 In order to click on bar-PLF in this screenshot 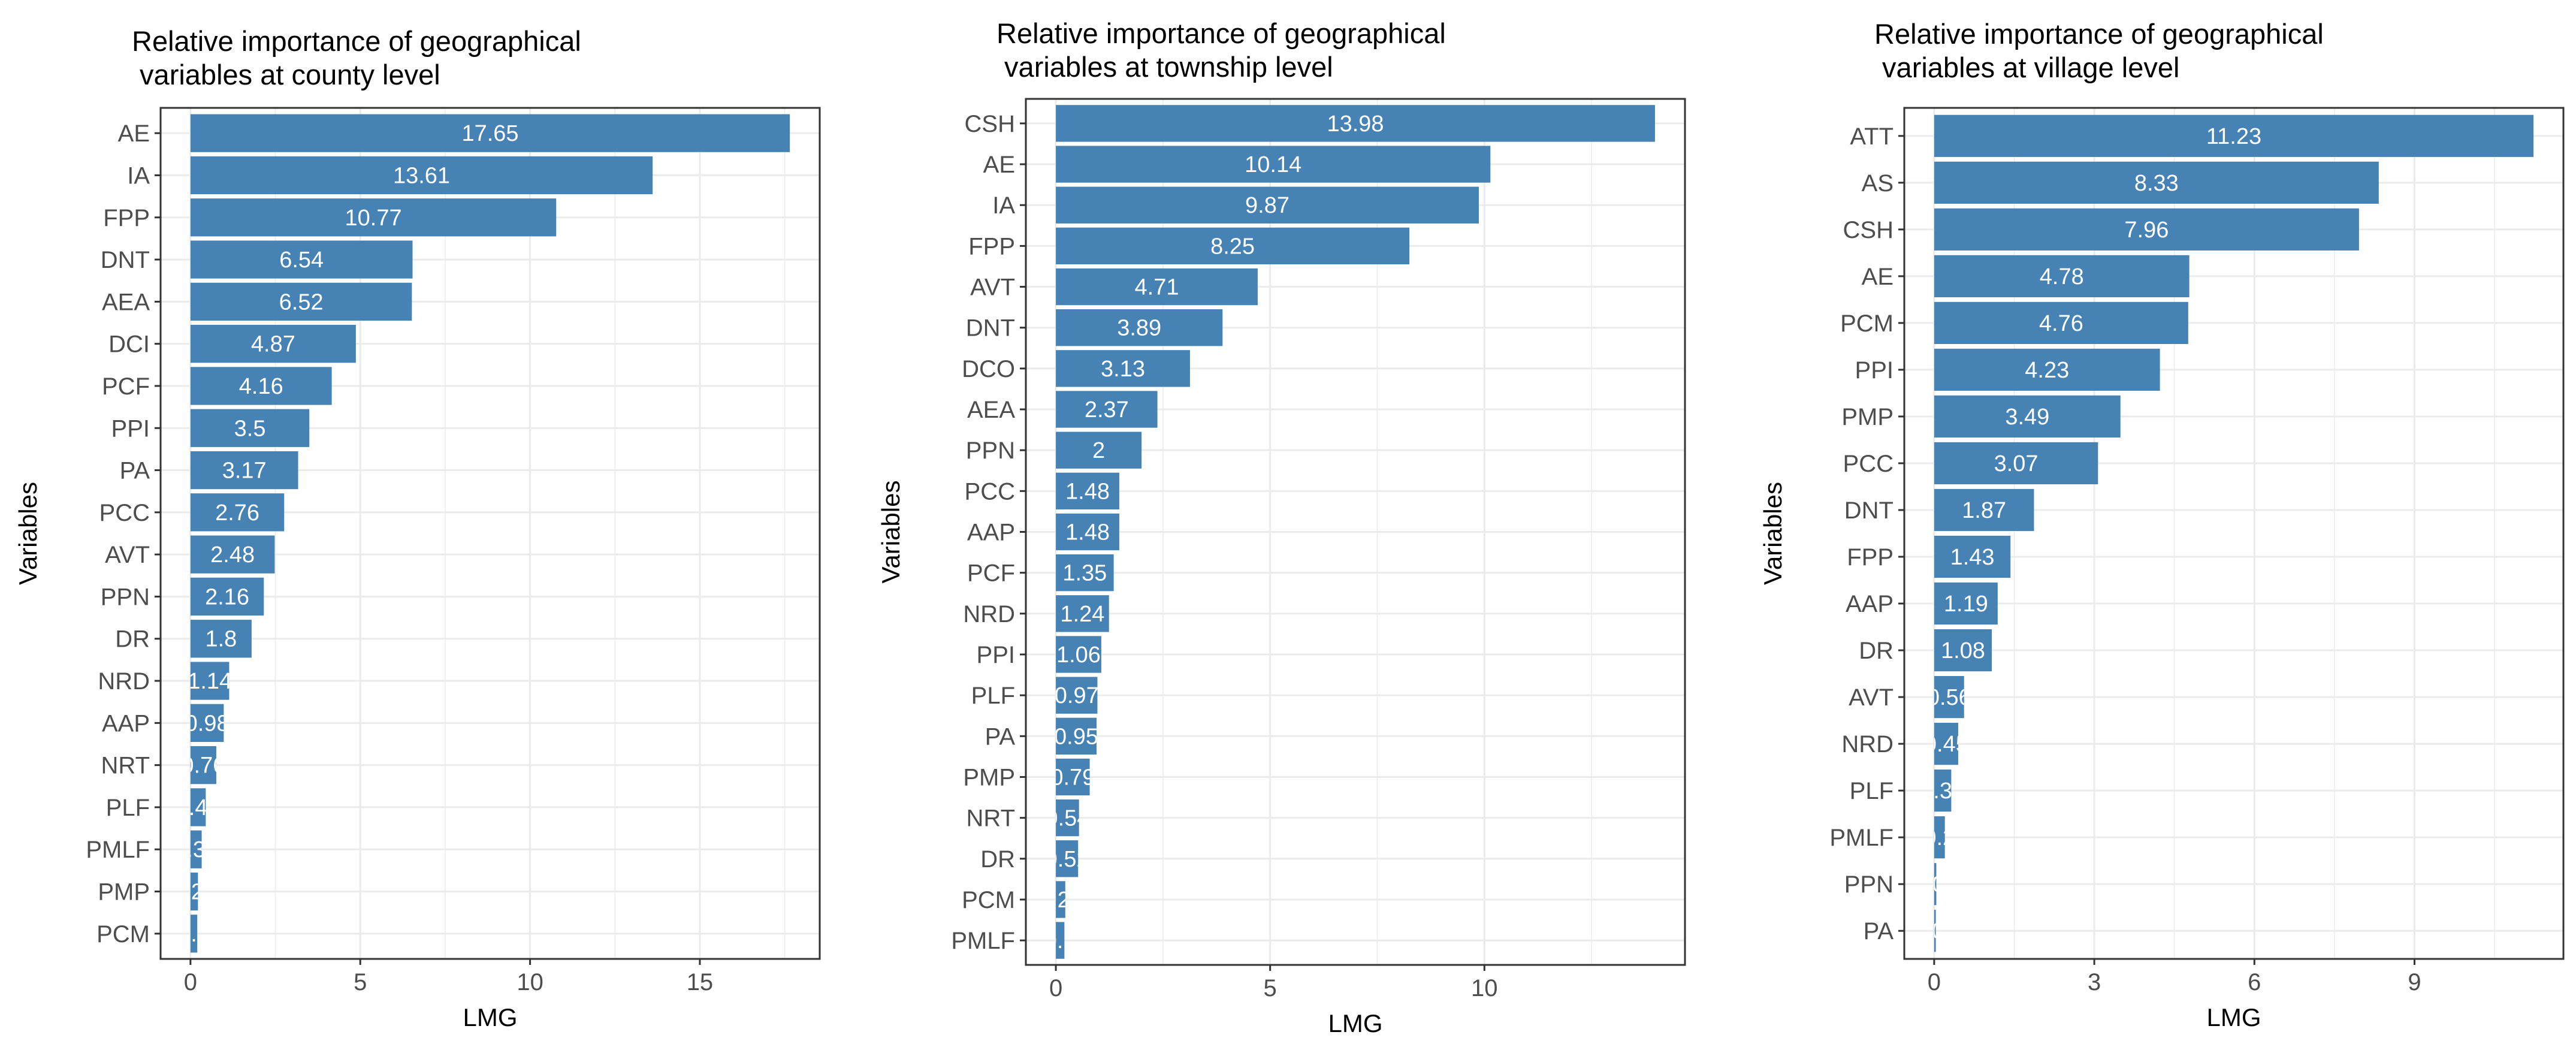, I will do `click(198, 807)`.